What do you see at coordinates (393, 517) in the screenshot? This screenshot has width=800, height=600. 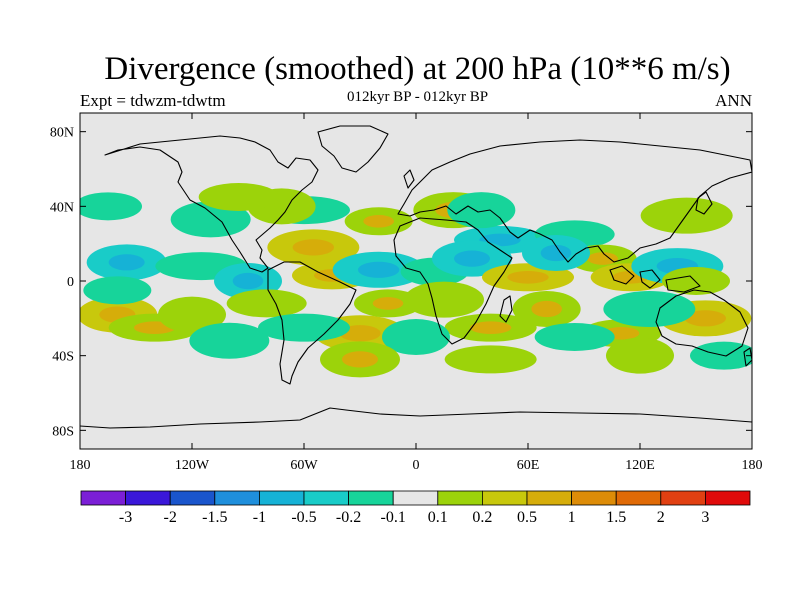 I see `colorbar-label-6: -0.1` at bounding box center [393, 517].